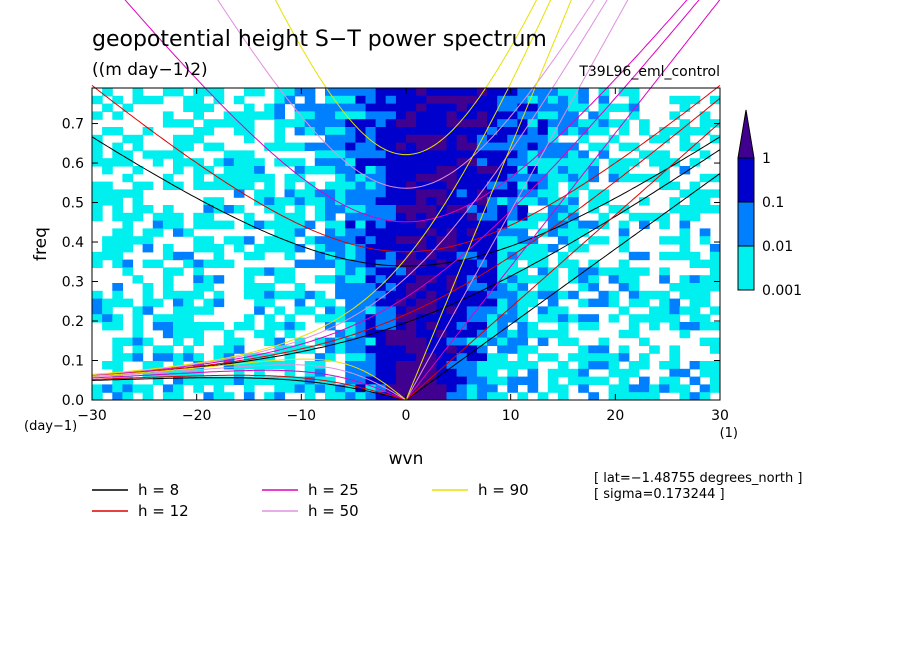  Describe the element at coordinates (511, 416) in the screenshot. I see `x-tick-label: 10` at that location.